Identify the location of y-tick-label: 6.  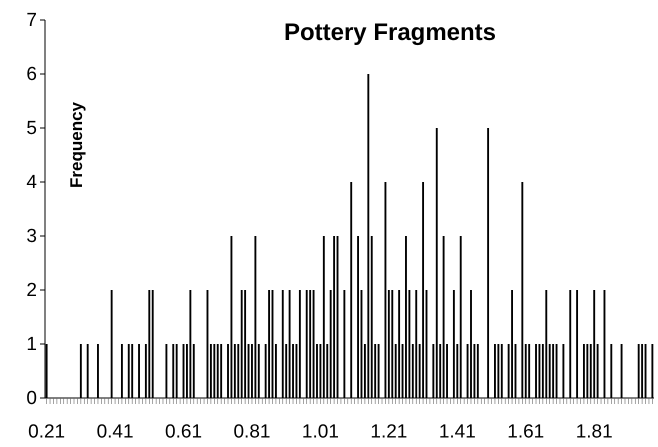
(31, 75).